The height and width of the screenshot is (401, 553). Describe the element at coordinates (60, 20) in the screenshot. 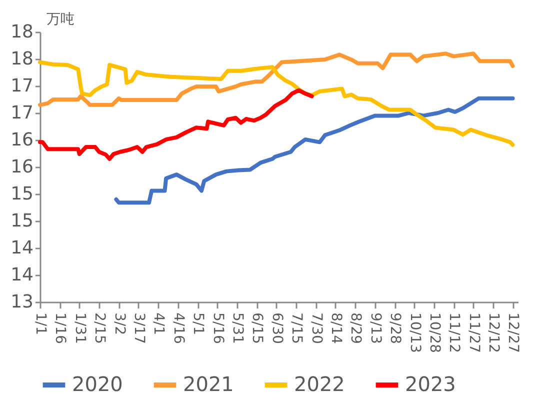

I see `y-axis-title: 万吨` at that location.